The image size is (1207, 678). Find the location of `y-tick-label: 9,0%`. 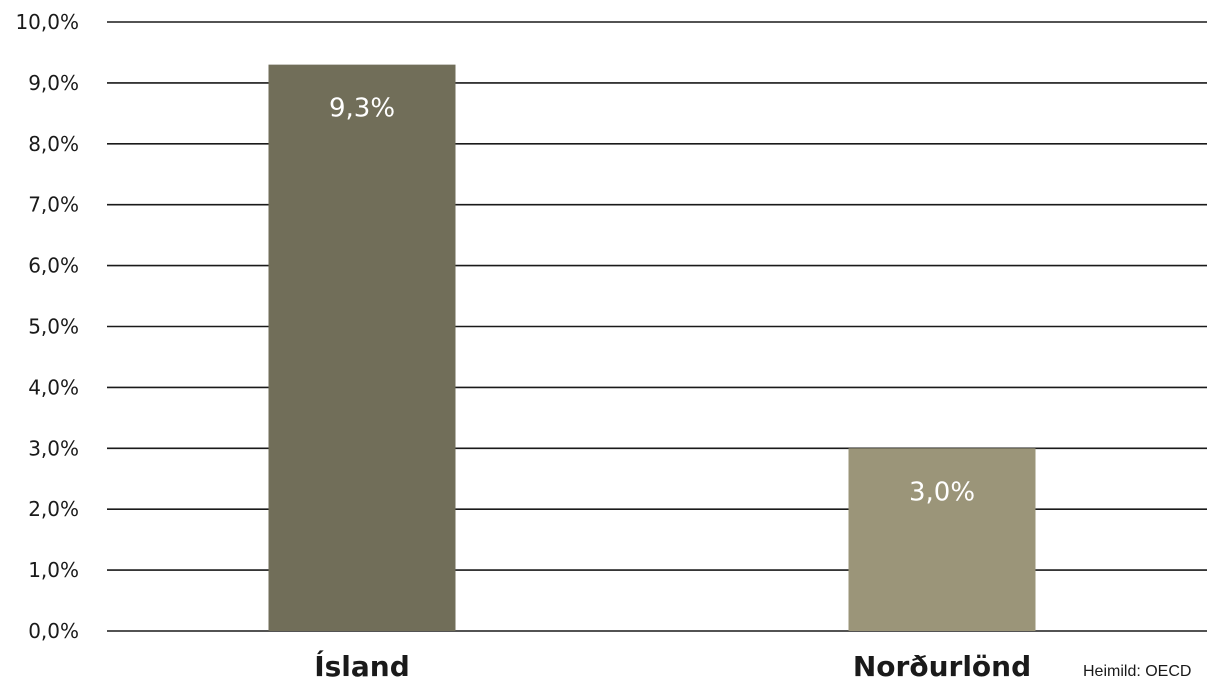

y-tick-label: 9,0% is located at coordinates (53, 83).